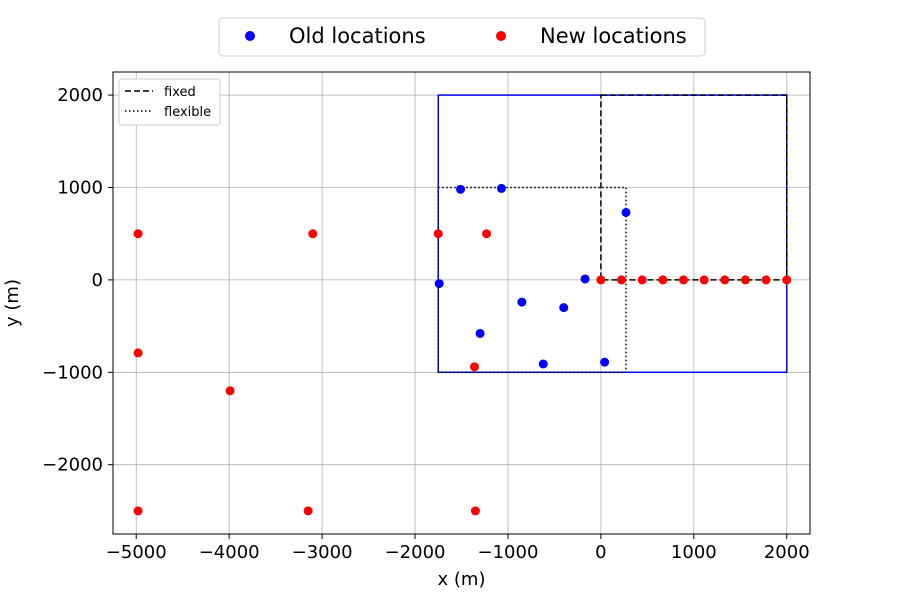 The width and height of the screenshot is (900, 600). Describe the element at coordinates (229, 552) in the screenshot. I see `x-tick-label: −4000` at that location.